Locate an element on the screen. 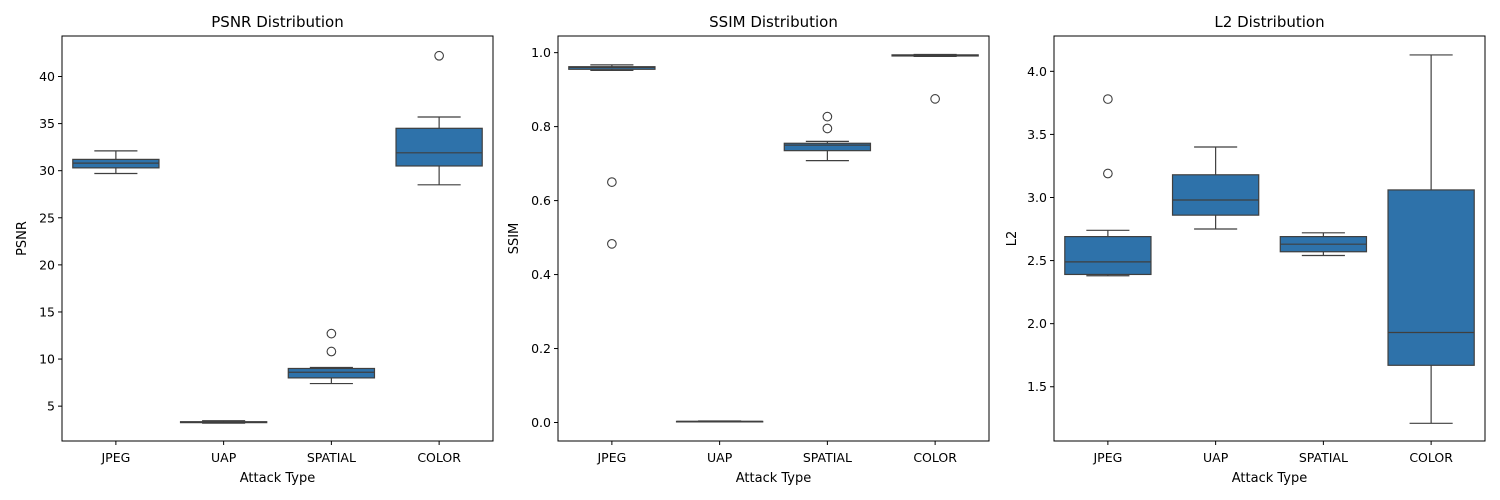 The width and height of the screenshot is (1500, 500). psnr-y-axis-label: PSNR is located at coordinates (22, 238).